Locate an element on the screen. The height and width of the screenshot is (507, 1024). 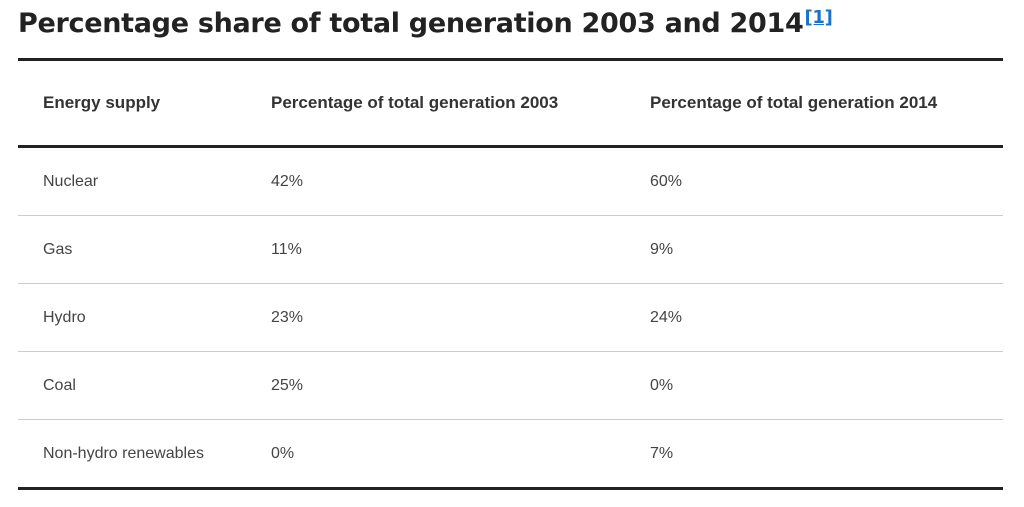
footnote-ref: [1] is located at coordinates (819, 17).